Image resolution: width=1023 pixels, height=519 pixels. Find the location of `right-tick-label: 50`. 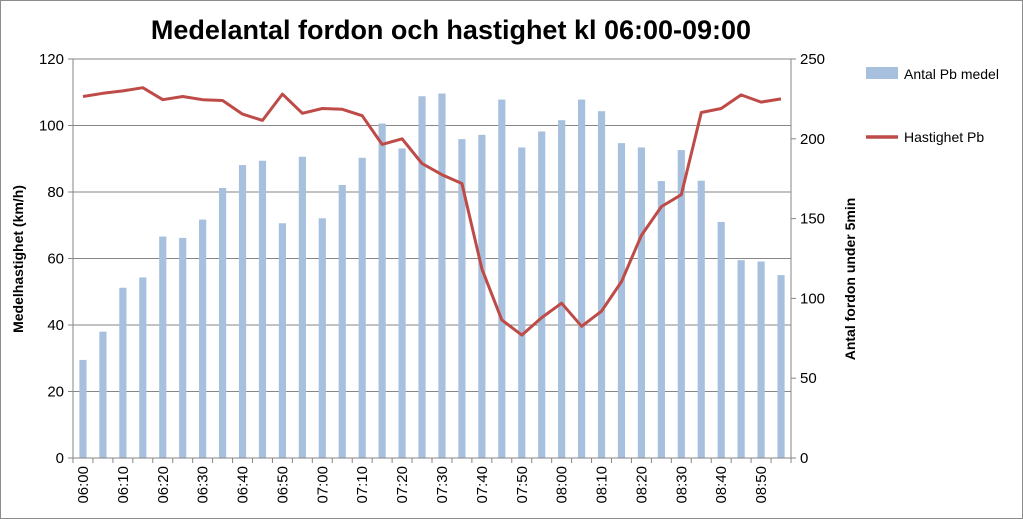

right-tick-label: 50 is located at coordinates (808, 378).